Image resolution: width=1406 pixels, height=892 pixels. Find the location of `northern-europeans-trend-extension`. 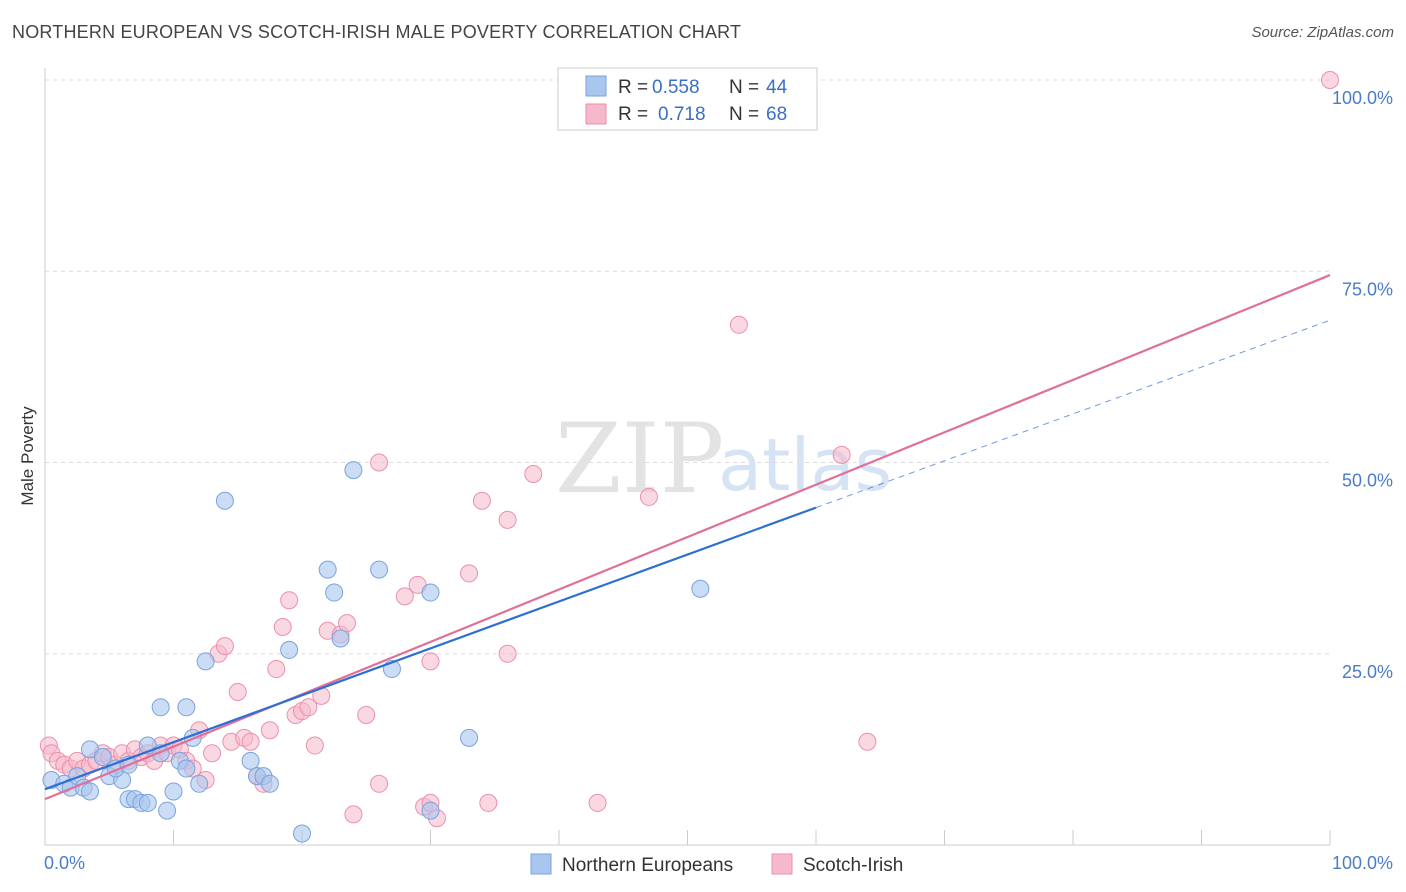

northern-europeans-trend-extension is located at coordinates (1073, 414).